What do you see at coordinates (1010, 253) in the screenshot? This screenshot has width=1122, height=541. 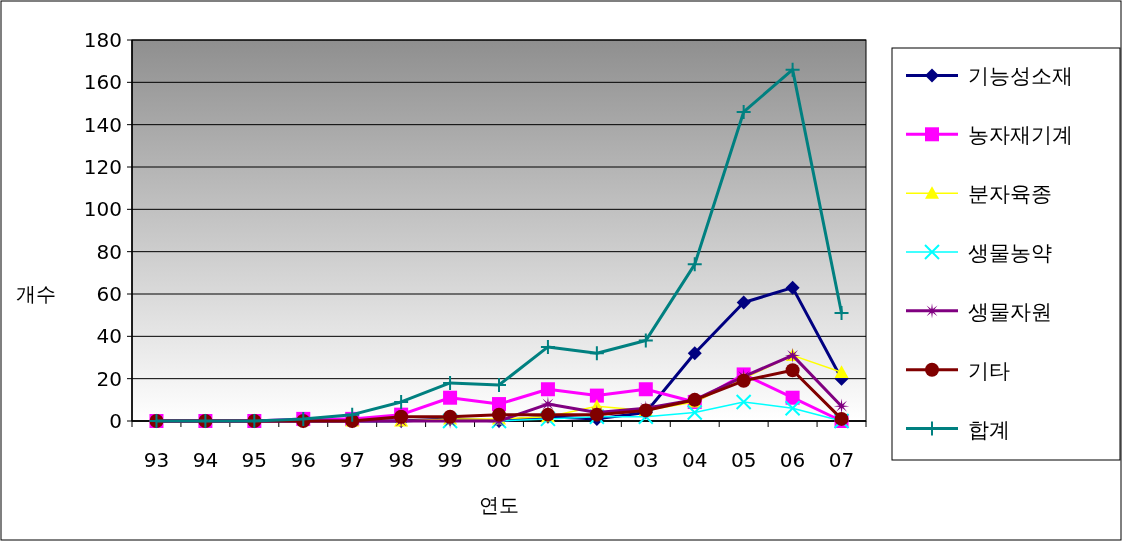 I see `legend-label: 생물농약` at bounding box center [1010, 253].